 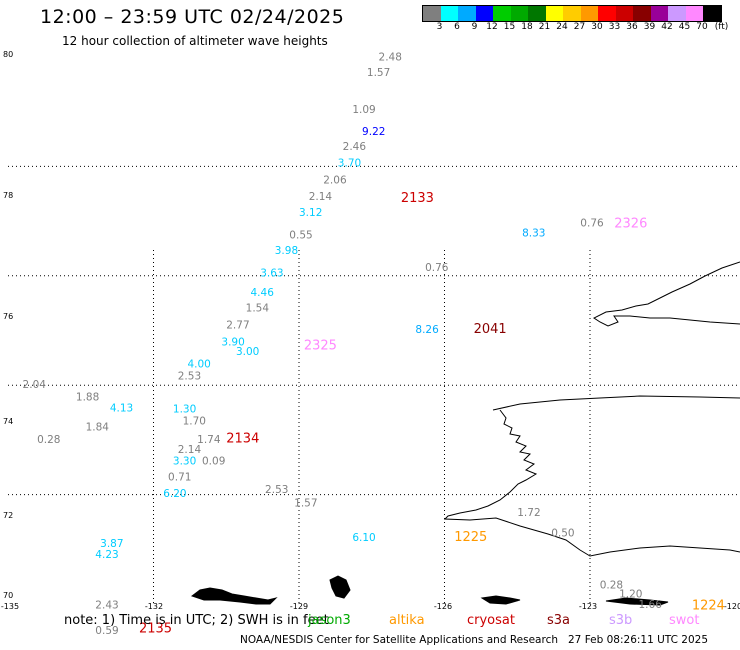 What do you see at coordinates (443, 606) in the screenshot?
I see `lon-tick-label: -126` at bounding box center [443, 606].